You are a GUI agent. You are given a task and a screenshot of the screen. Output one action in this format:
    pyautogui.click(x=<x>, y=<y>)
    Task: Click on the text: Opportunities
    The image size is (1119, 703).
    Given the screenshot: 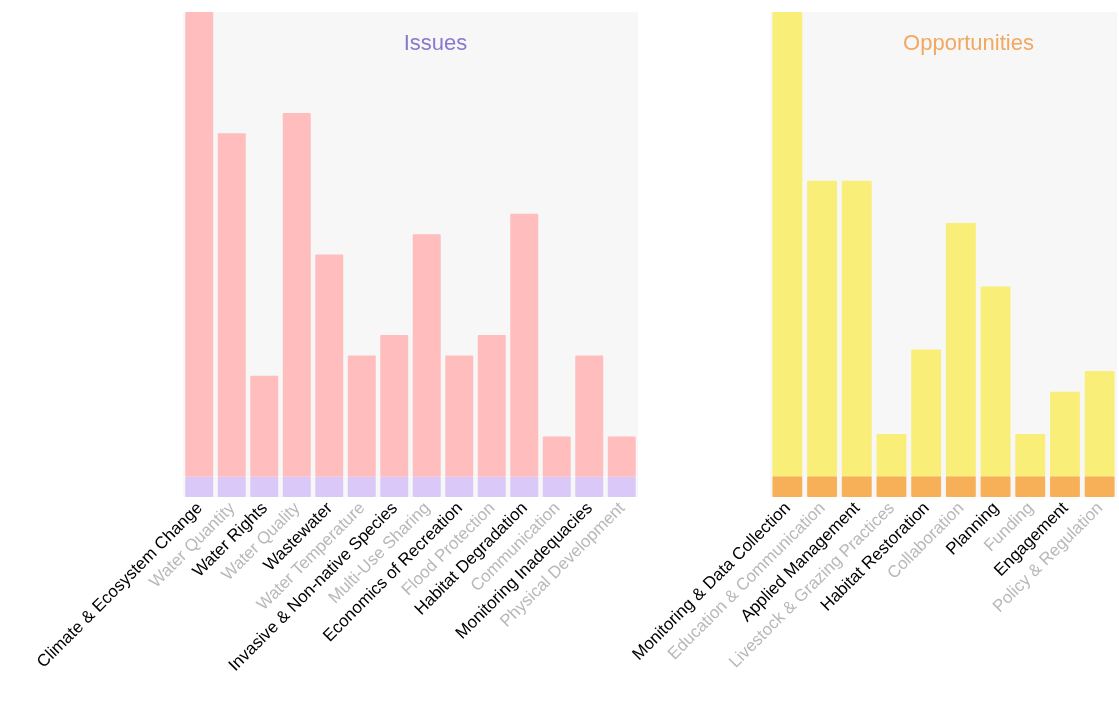 What is the action you would take?
    pyautogui.click(x=968, y=42)
    